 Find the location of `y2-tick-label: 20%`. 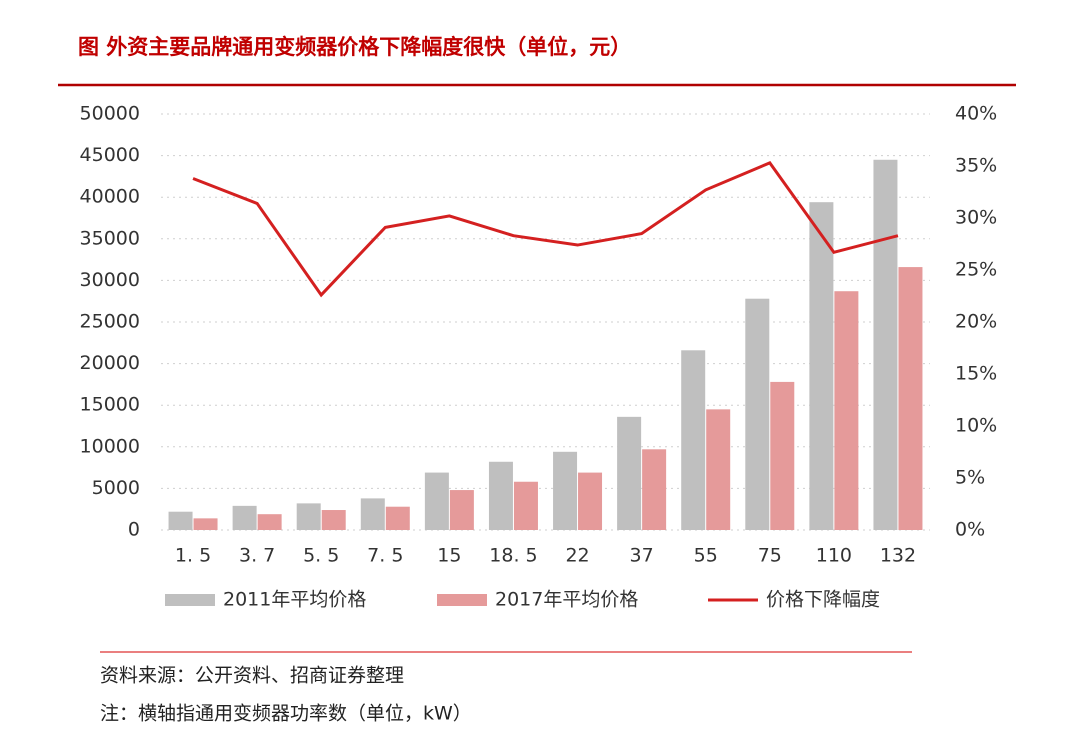

y2-tick-label: 20% is located at coordinates (976, 322).